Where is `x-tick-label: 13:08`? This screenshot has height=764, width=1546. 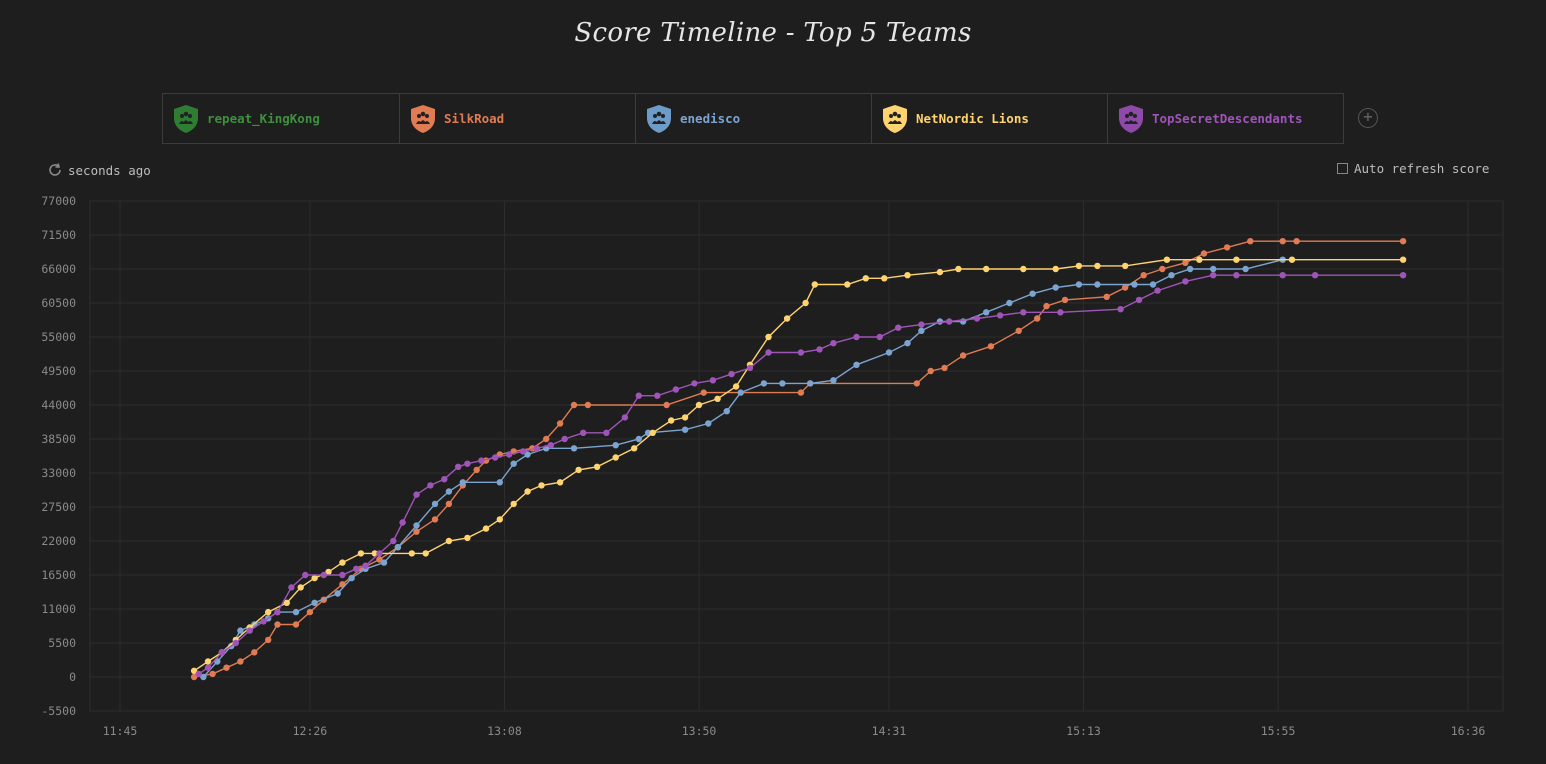 x-tick-label: 13:08 is located at coordinates (504, 731).